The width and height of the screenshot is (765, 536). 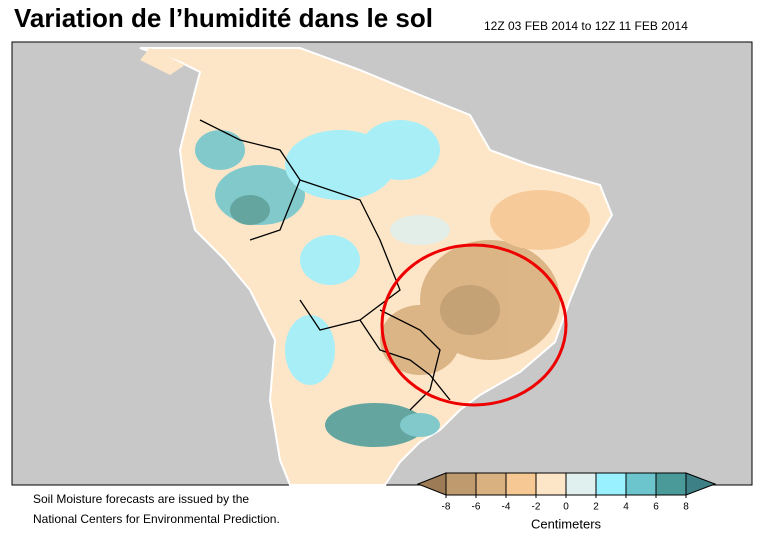 I want to click on title: Variation de l’humidité dans le sol, so click(x=223, y=18).